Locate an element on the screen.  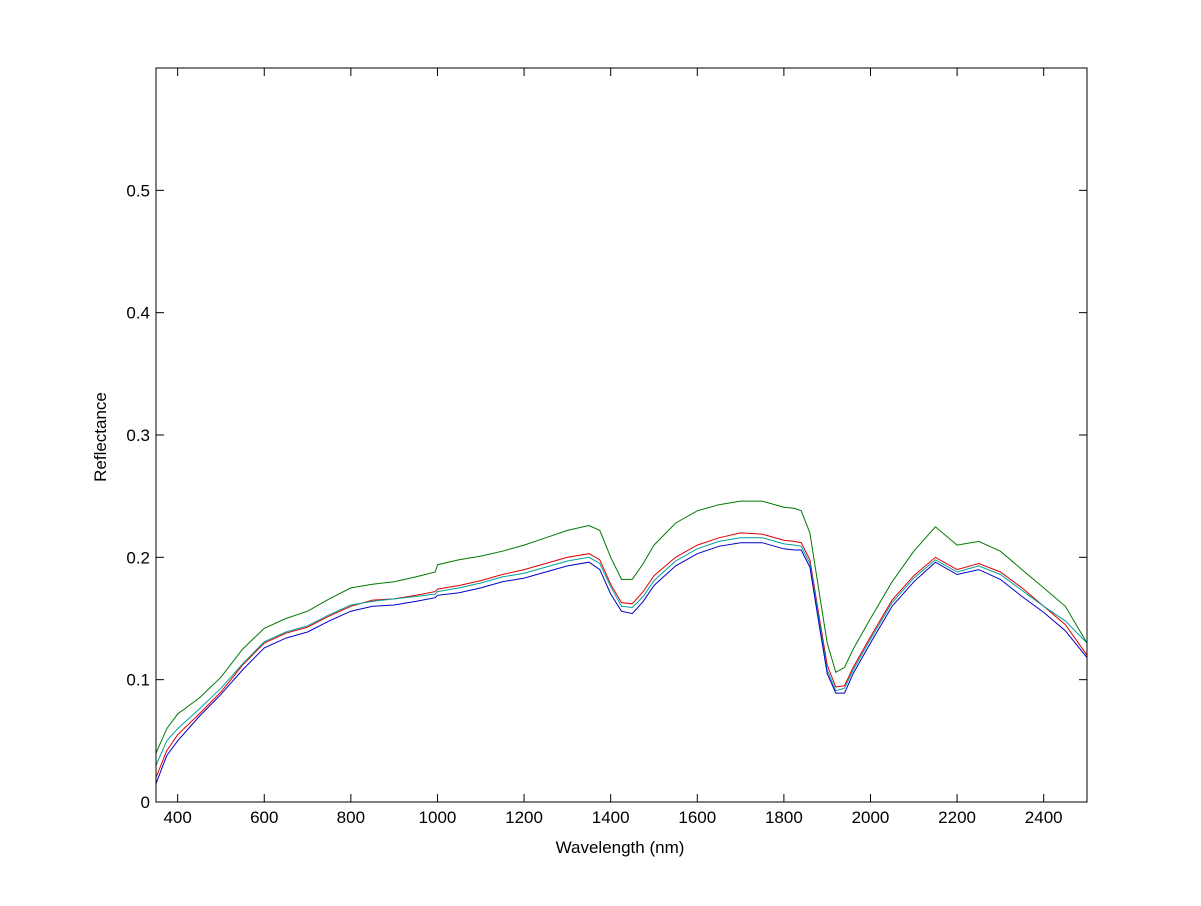
x-tick-label-1000: 1000 is located at coordinates (438, 817).